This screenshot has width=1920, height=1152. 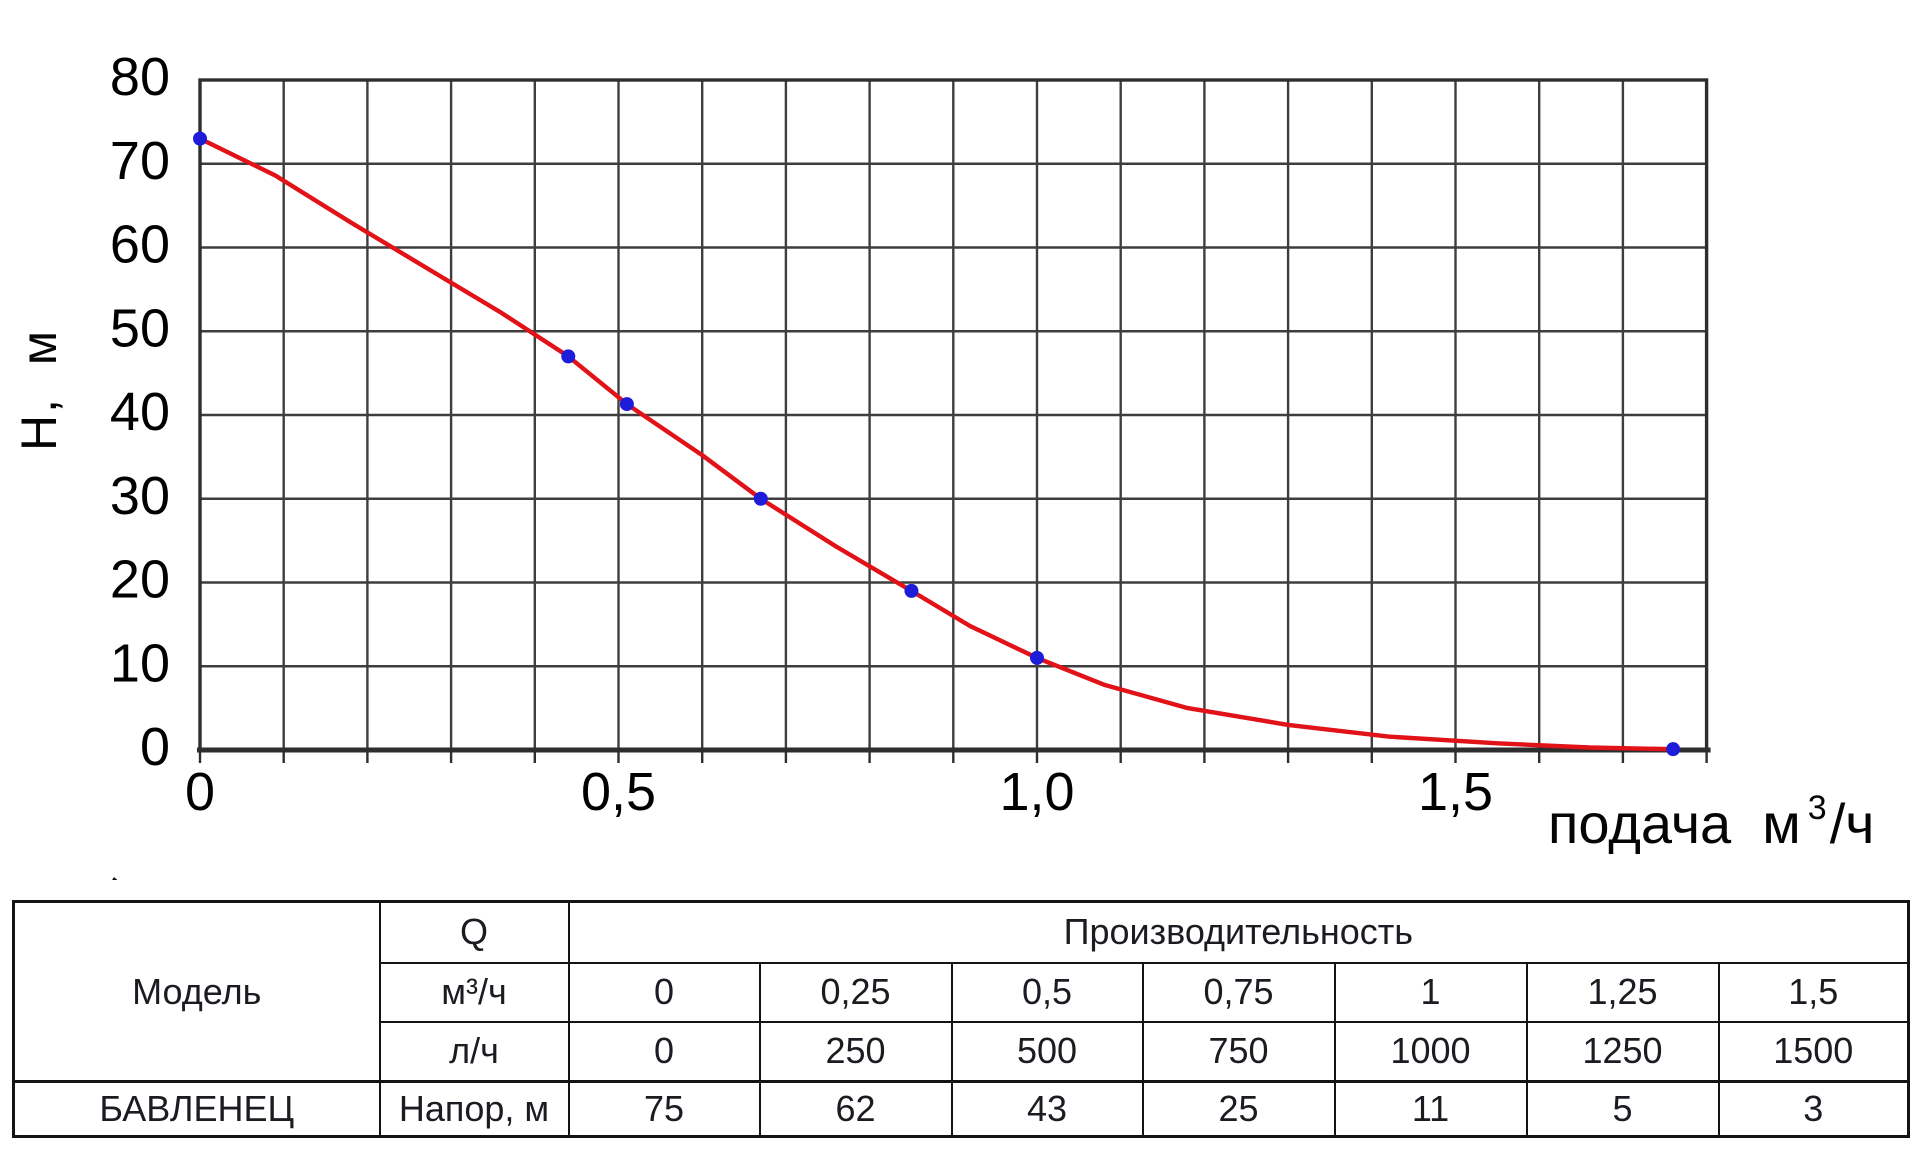 What do you see at coordinates (140, 663) in the screenshot?
I see `y-tick-label: 10` at bounding box center [140, 663].